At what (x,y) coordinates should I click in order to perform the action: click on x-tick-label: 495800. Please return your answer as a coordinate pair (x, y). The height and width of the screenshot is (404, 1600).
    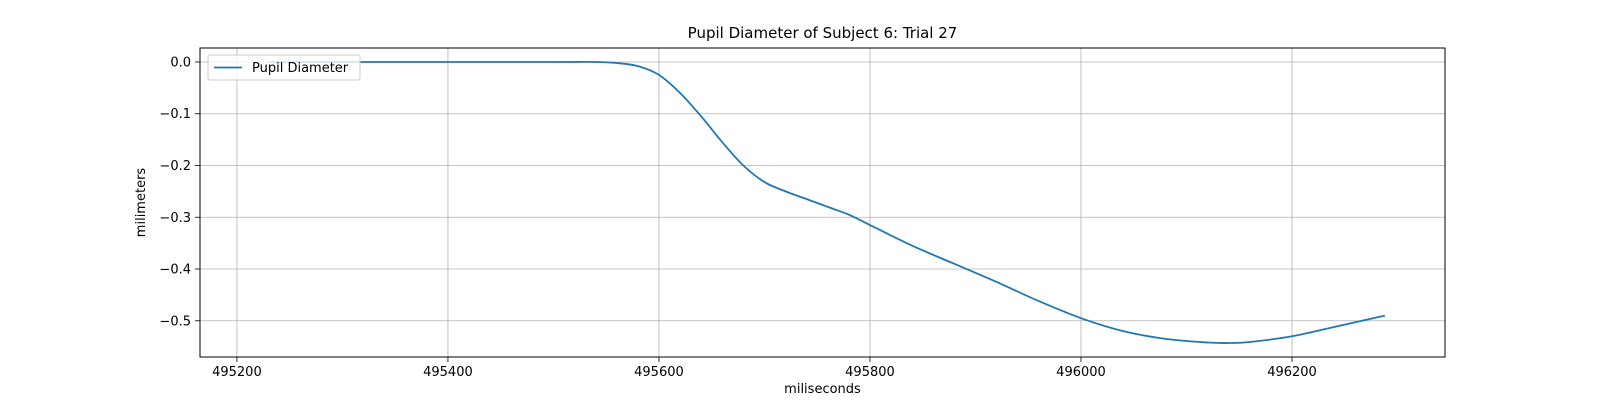
    Looking at the image, I should click on (870, 372).